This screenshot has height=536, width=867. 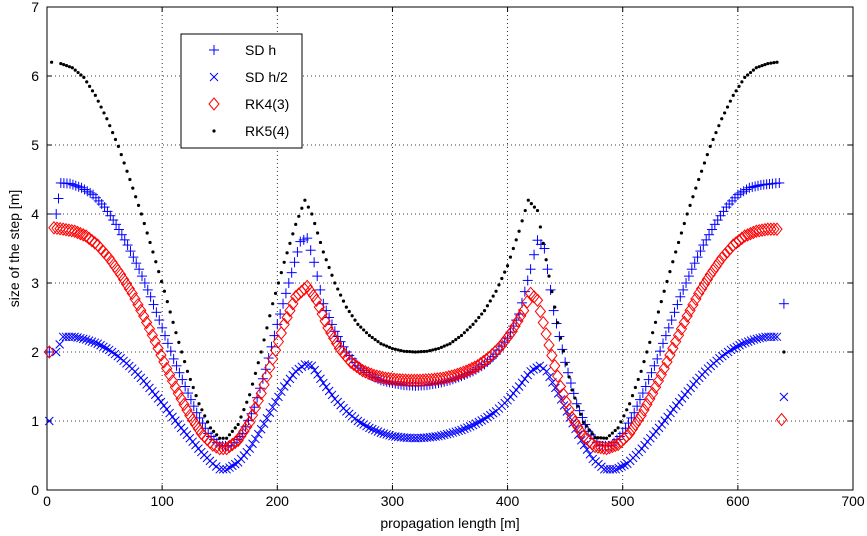 What do you see at coordinates (266, 77) in the screenshot?
I see `legend-label: SD h/2` at bounding box center [266, 77].